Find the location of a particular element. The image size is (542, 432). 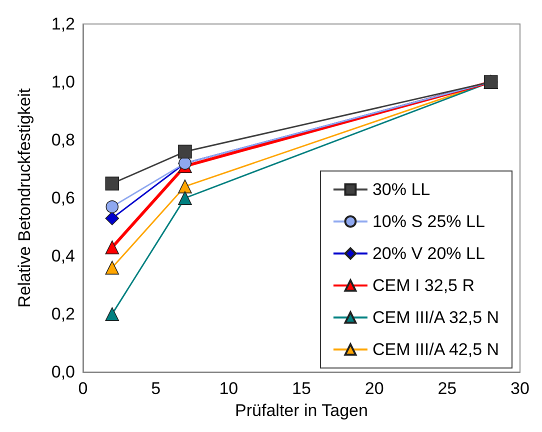

x-tick-label: 0 is located at coordinates (83, 388).